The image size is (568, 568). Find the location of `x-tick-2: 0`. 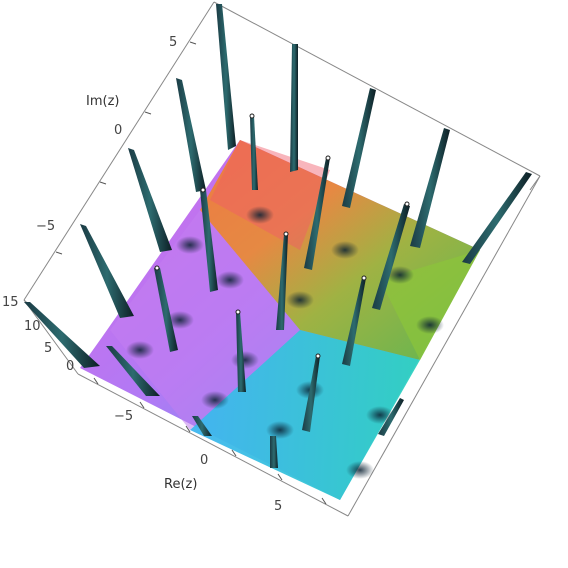

x-tick-2: 0 is located at coordinates (204, 460).